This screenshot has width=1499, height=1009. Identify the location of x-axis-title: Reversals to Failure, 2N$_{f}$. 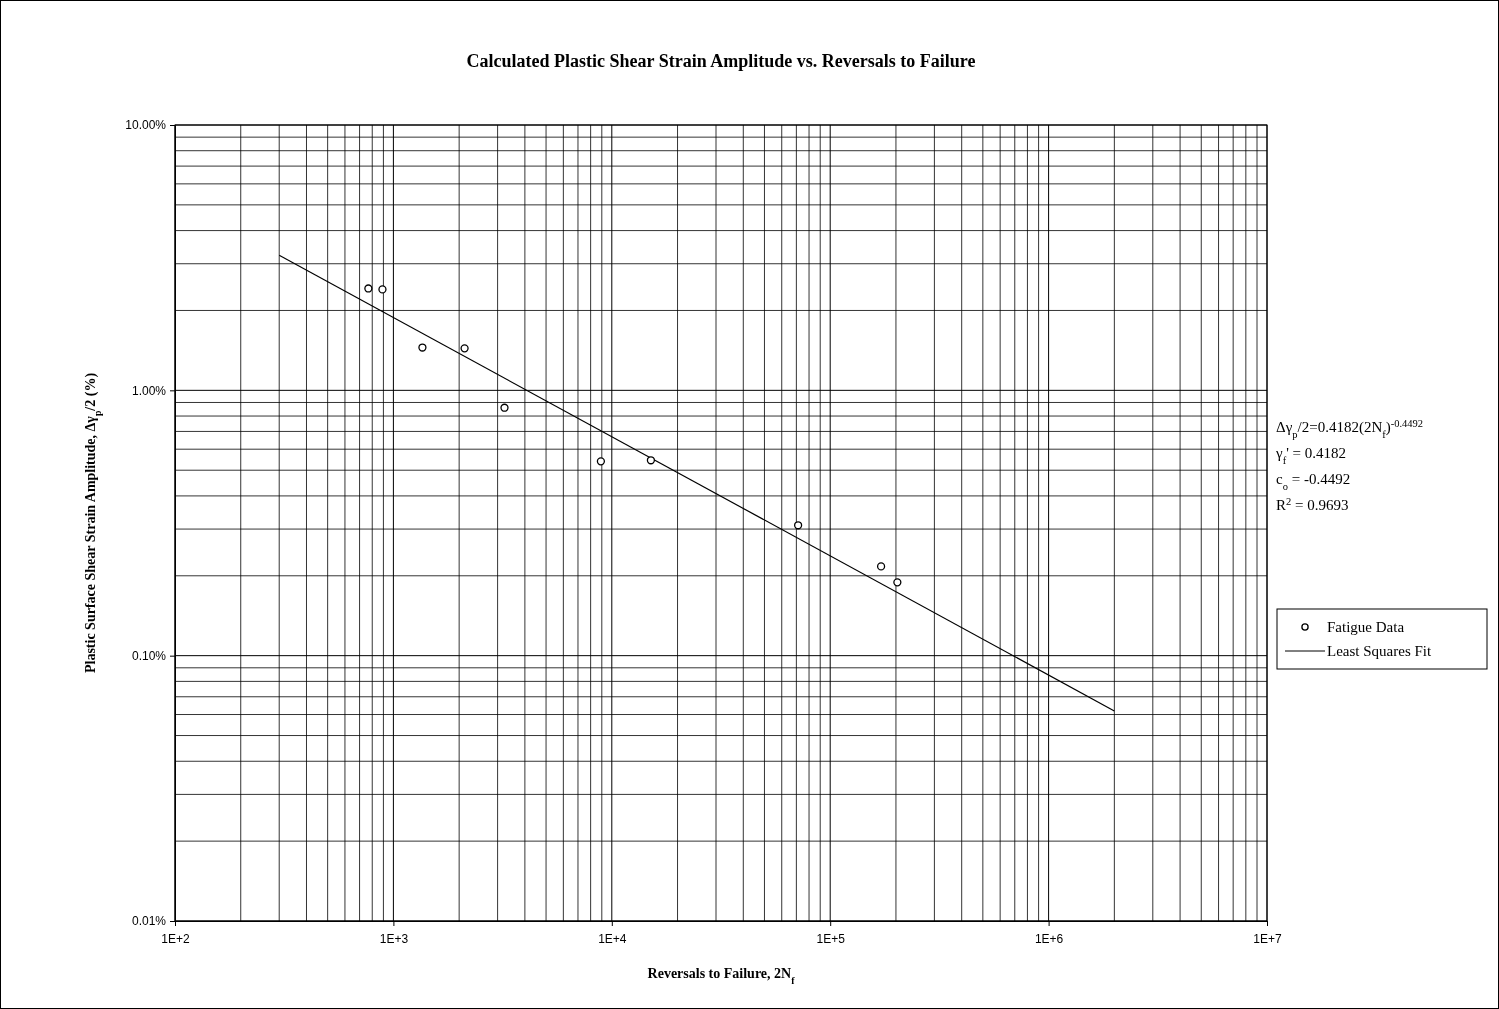
(721, 976).